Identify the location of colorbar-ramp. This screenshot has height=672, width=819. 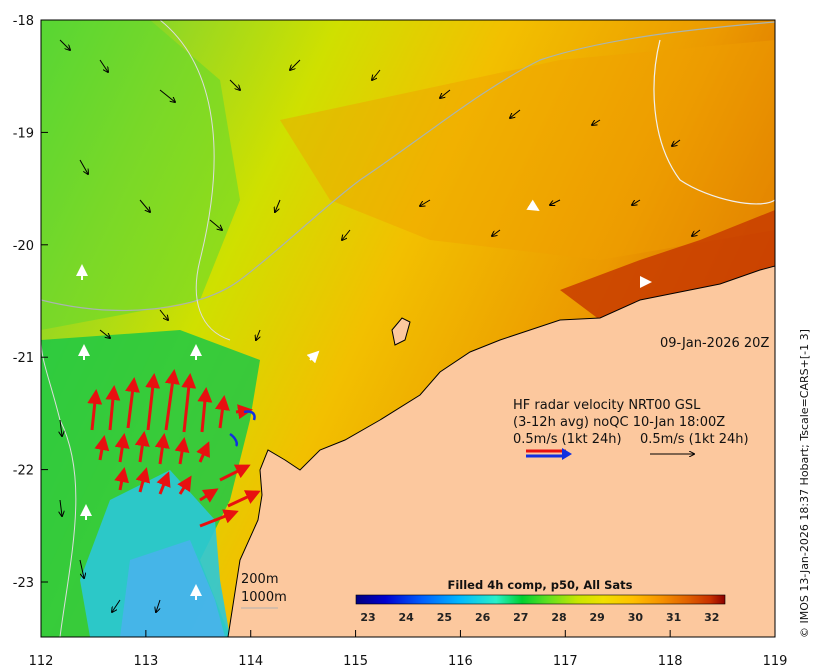
(540, 599).